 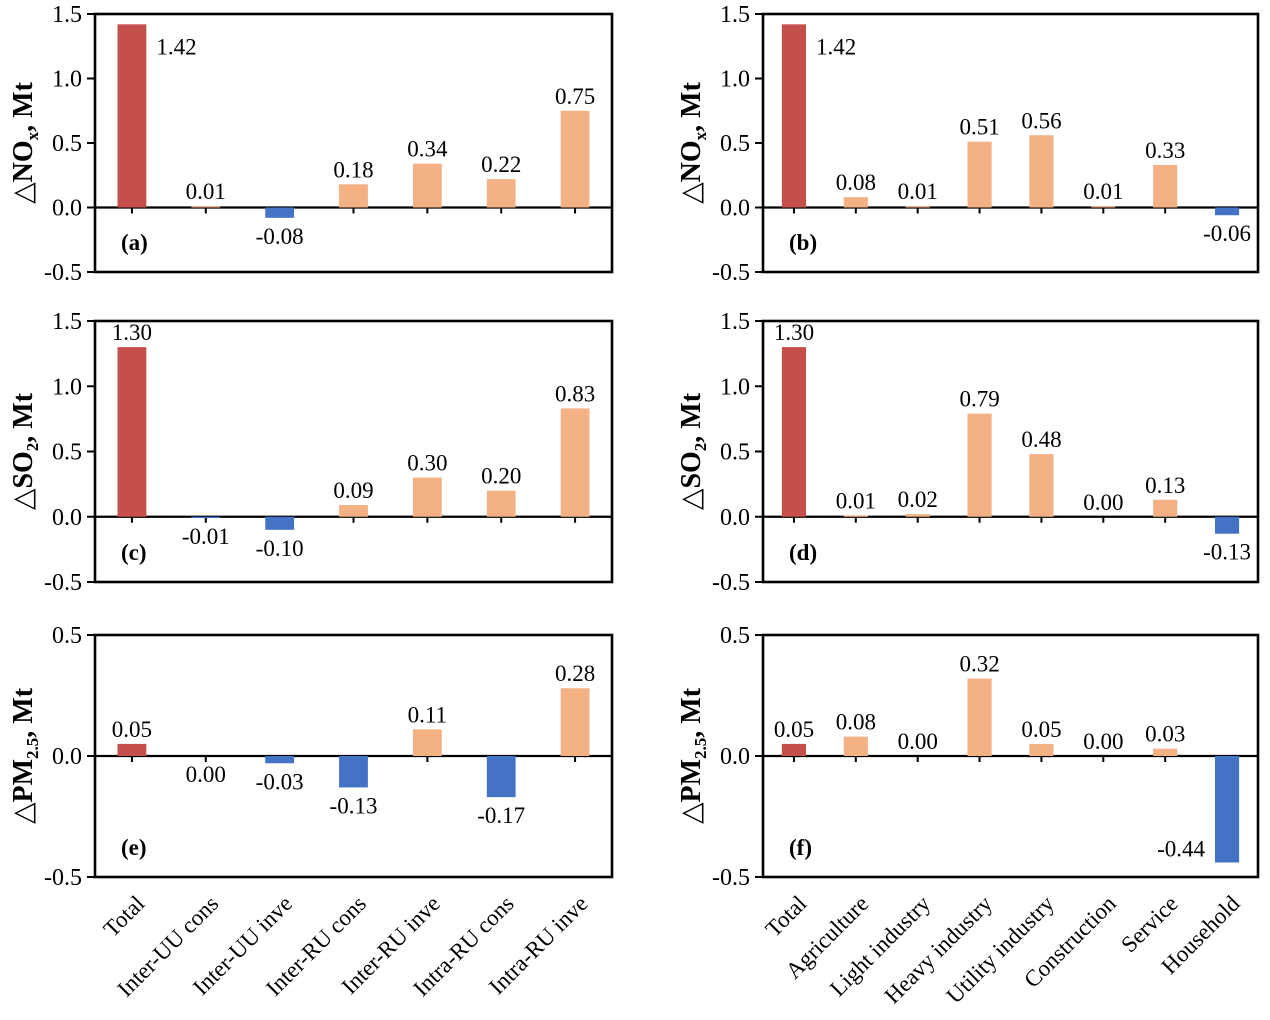 I want to click on panel-letter: (b), so click(x=803, y=242).